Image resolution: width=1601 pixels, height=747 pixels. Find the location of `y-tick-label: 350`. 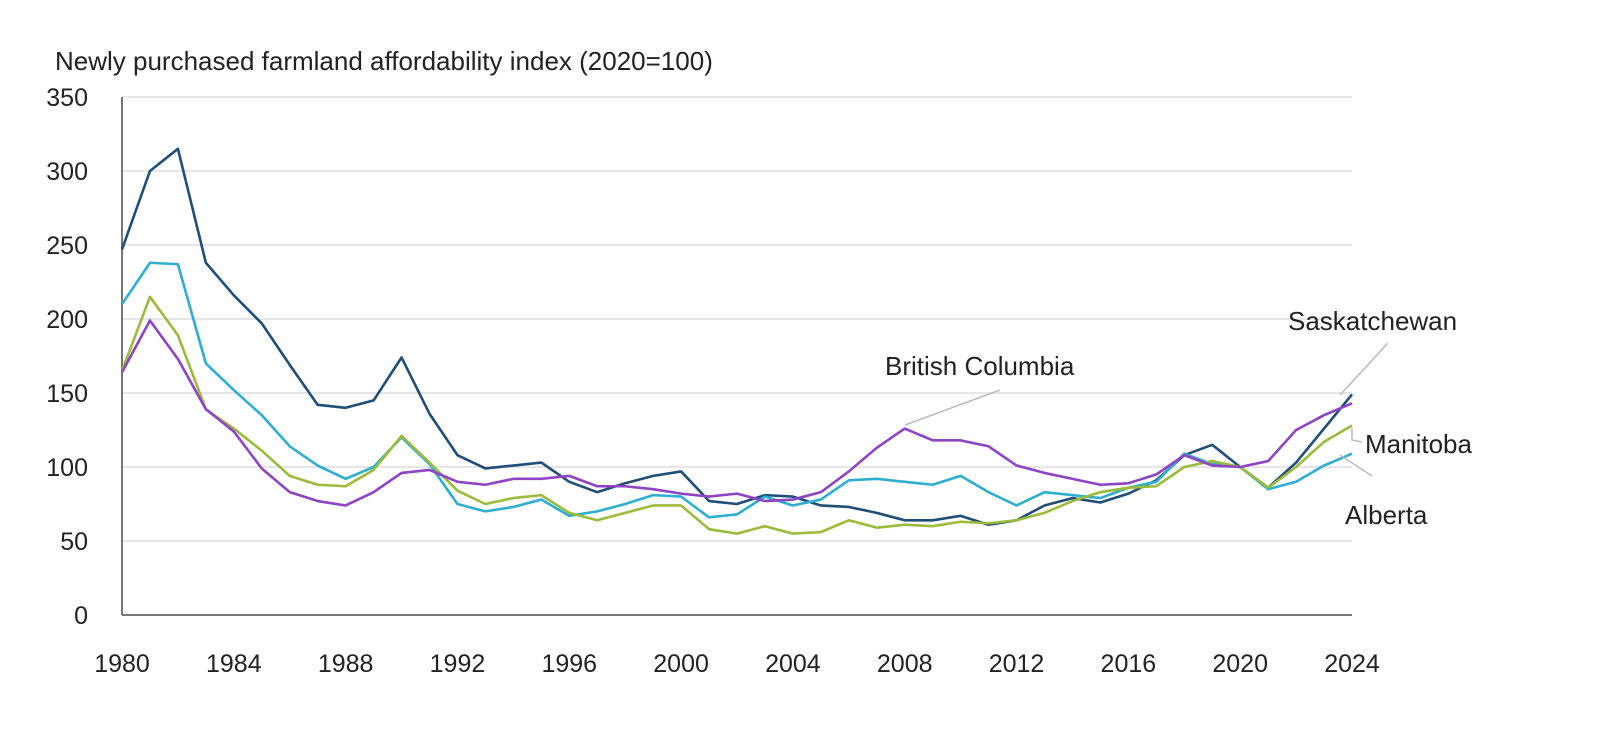

y-tick-label: 350 is located at coordinates (67, 98).